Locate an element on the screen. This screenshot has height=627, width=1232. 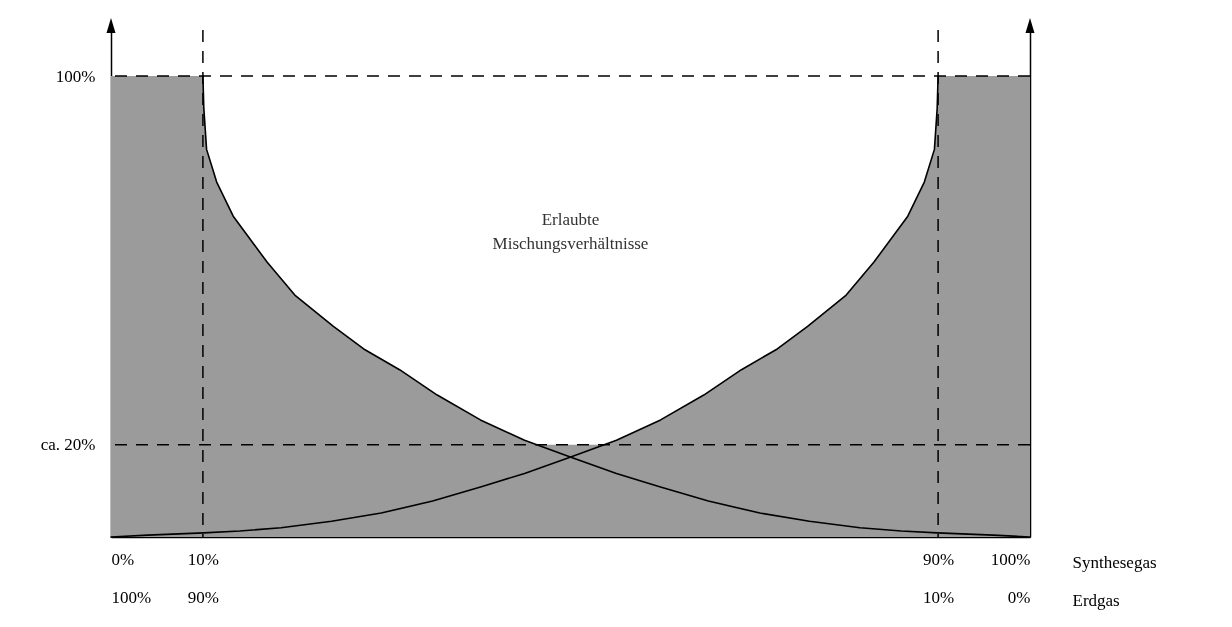
x-tick-label: 10% is located at coordinates (203, 559).